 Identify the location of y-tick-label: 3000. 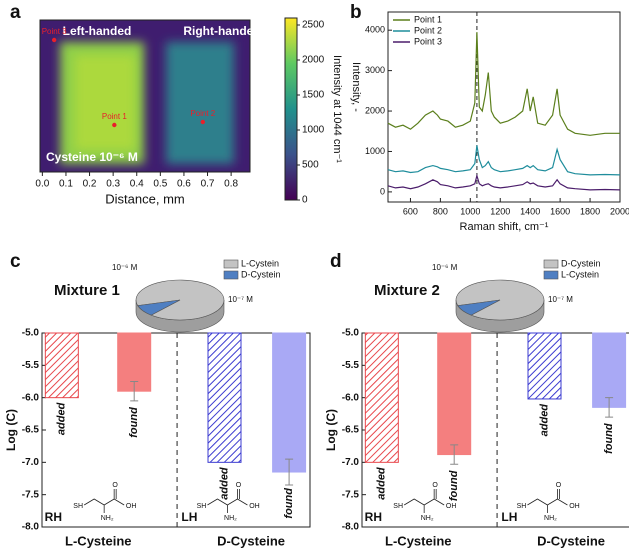
(375, 70).